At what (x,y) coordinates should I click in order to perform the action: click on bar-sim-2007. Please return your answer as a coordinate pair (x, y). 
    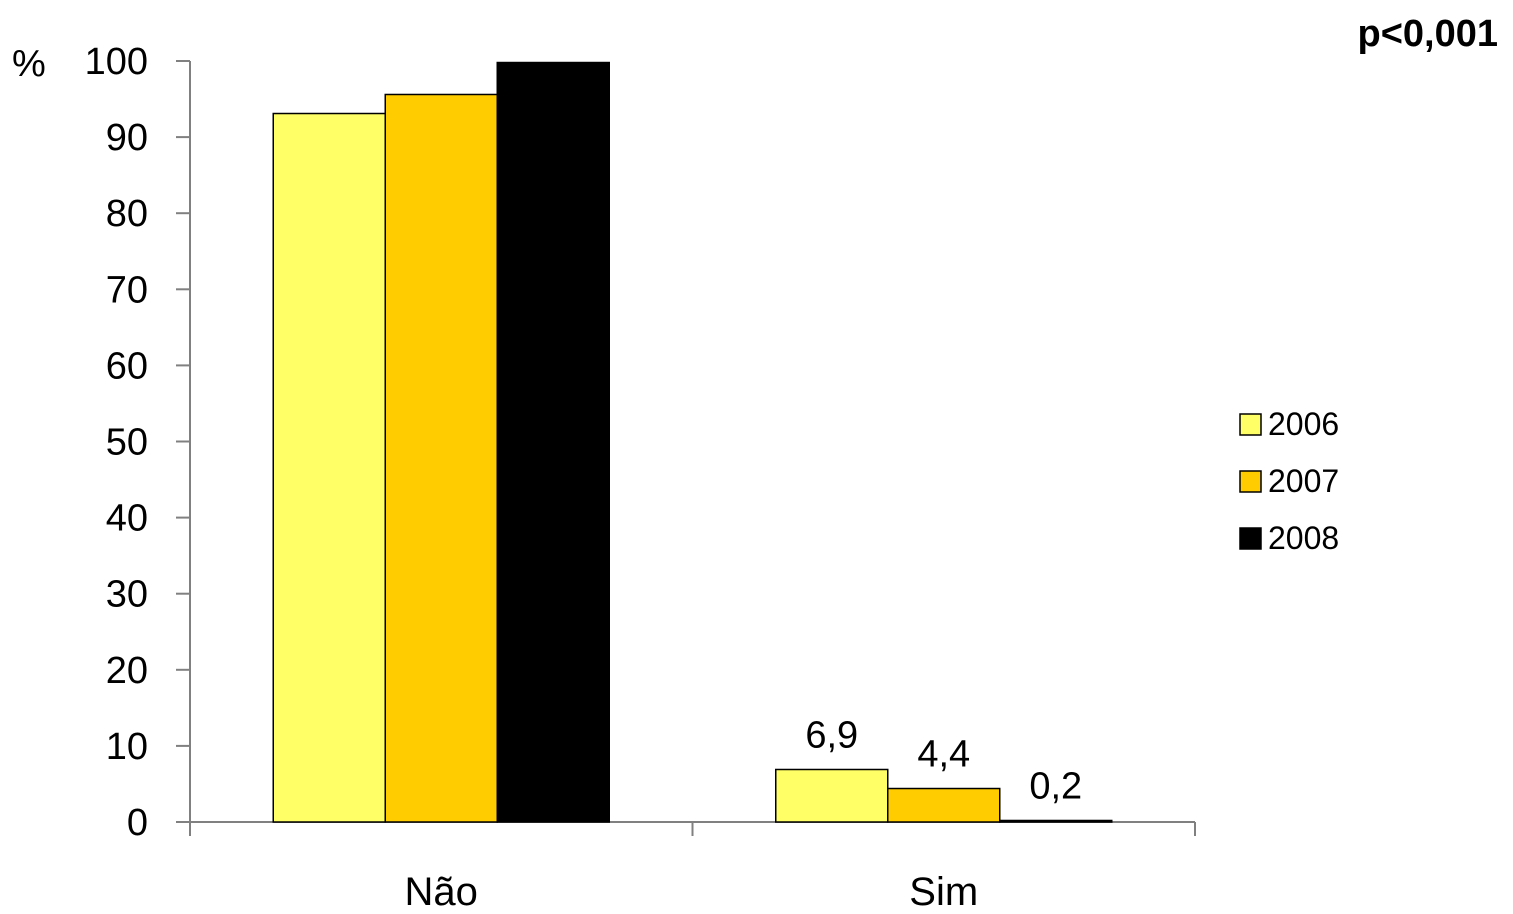
    Looking at the image, I should click on (944, 805).